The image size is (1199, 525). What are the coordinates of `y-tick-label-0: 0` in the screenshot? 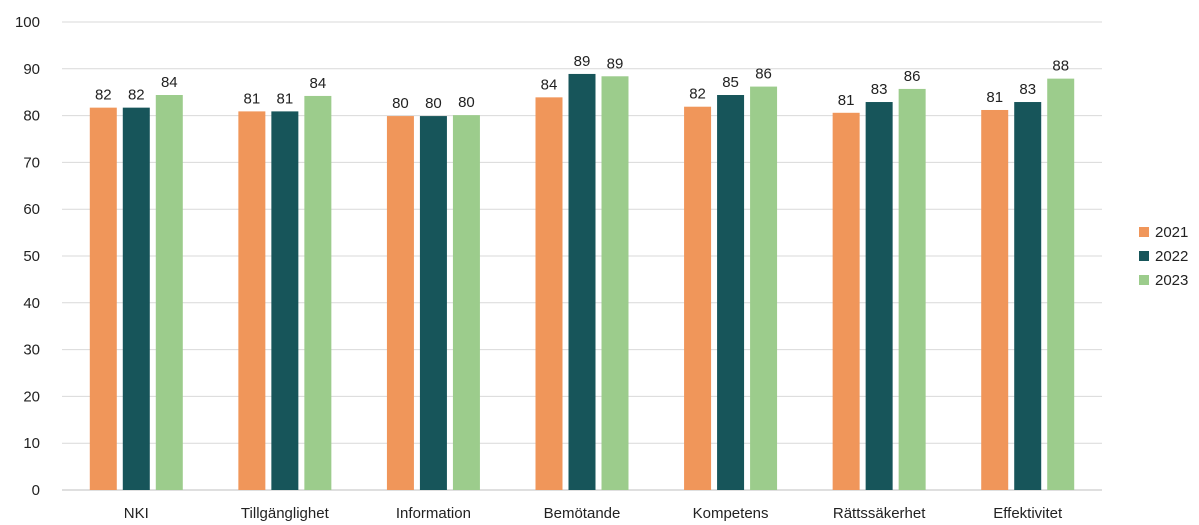 It's located at (36, 490).